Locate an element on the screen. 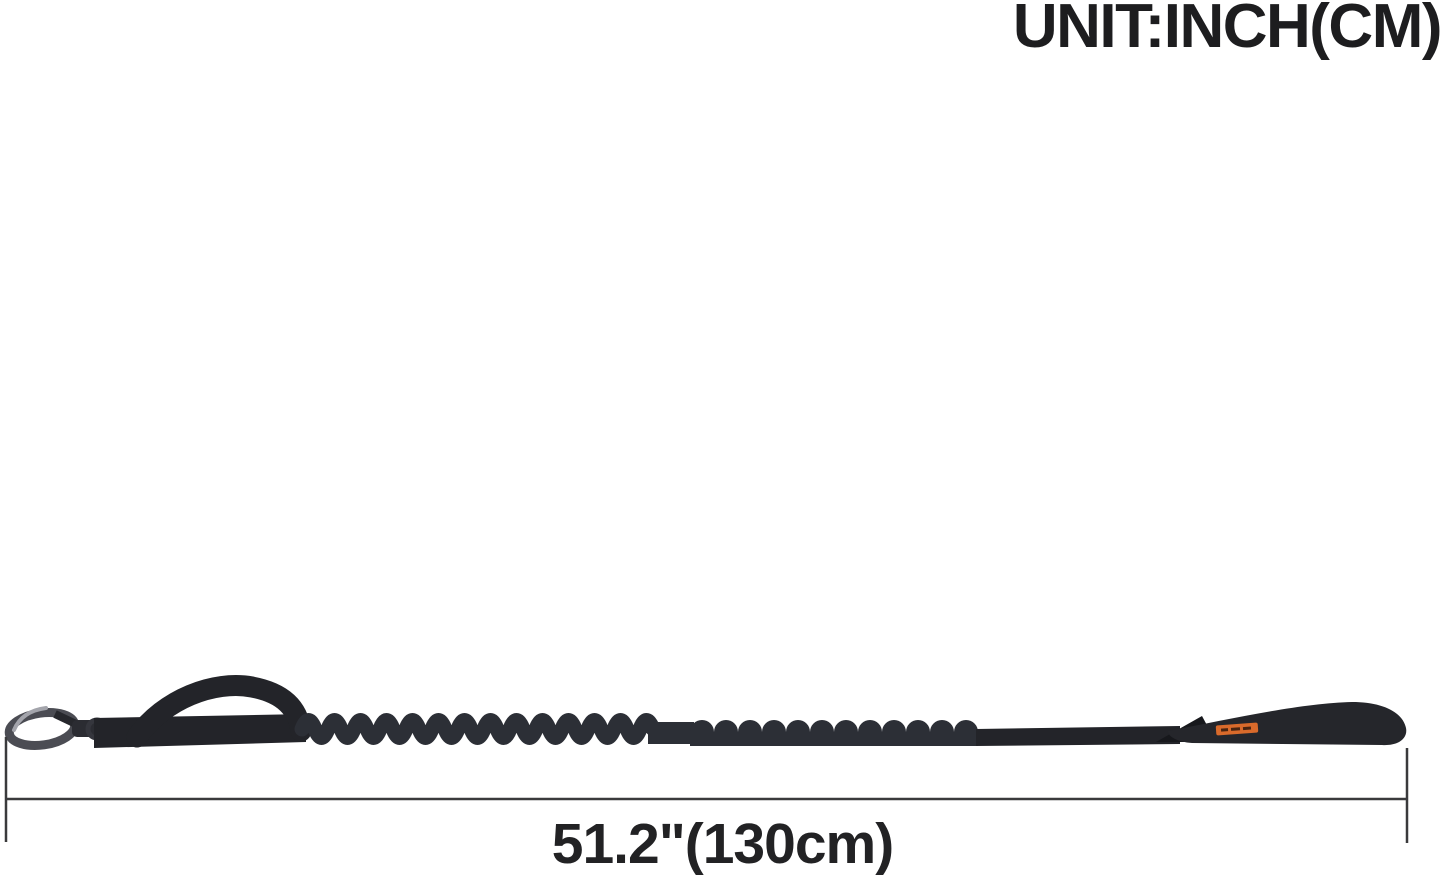  carabiner-ring is located at coordinates (42, 729).